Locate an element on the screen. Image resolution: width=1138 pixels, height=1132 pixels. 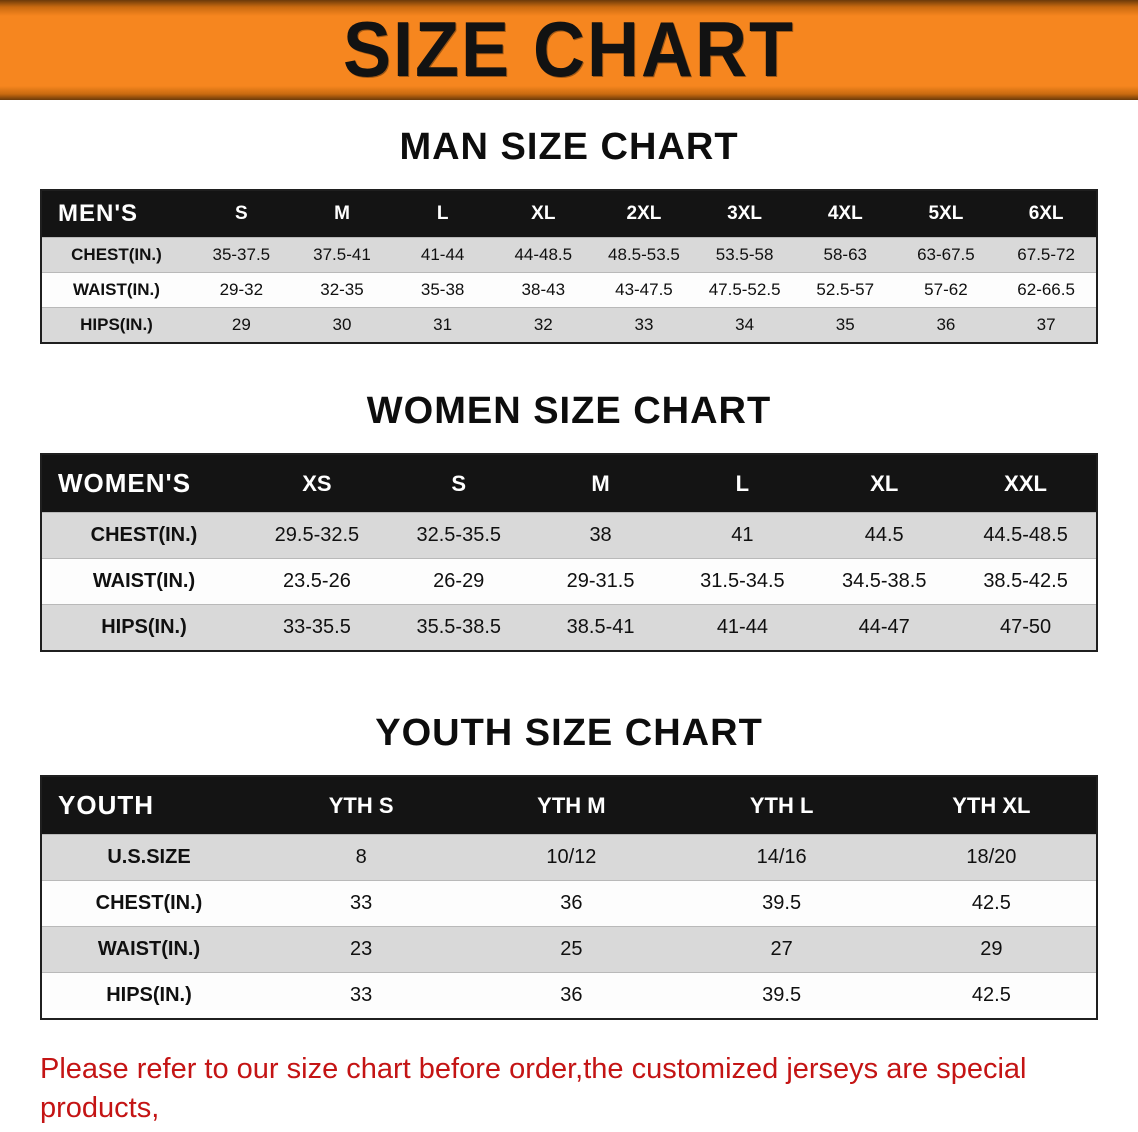
table-row: HIPS(IN.) 33 36 39.5 42.5 is located at coordinates (569, 995).